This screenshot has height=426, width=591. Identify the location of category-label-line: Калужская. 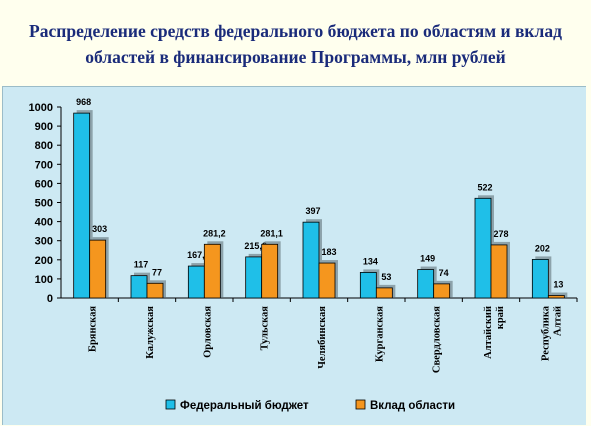
(150, 332).